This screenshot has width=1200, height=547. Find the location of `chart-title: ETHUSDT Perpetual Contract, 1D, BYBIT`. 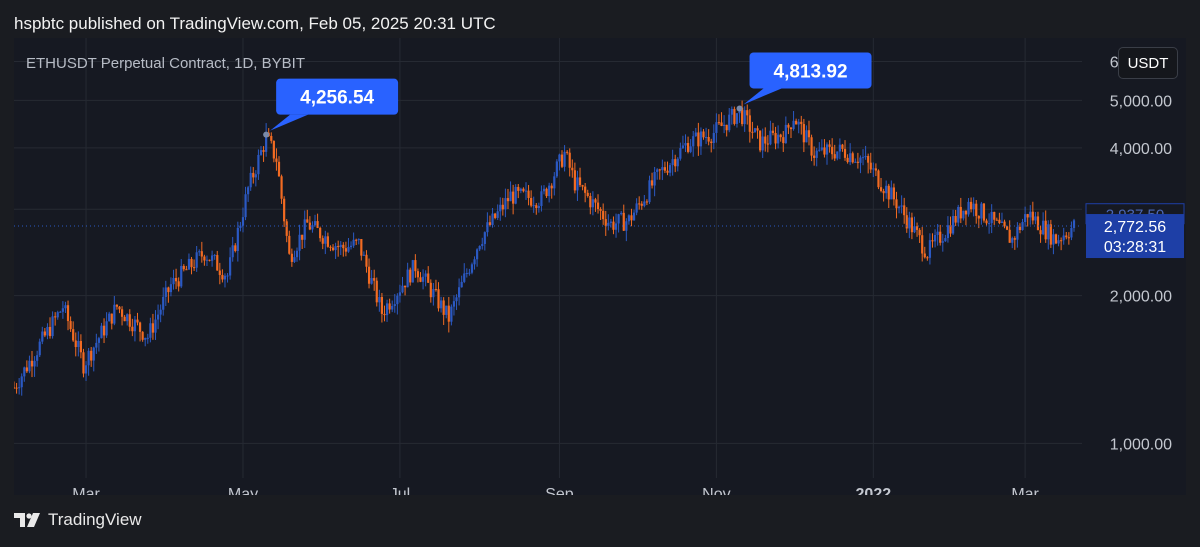

chart-title: ETHUSDT Perpetual Contract, 1D, BYBIT is located at coordinates (165, 63).